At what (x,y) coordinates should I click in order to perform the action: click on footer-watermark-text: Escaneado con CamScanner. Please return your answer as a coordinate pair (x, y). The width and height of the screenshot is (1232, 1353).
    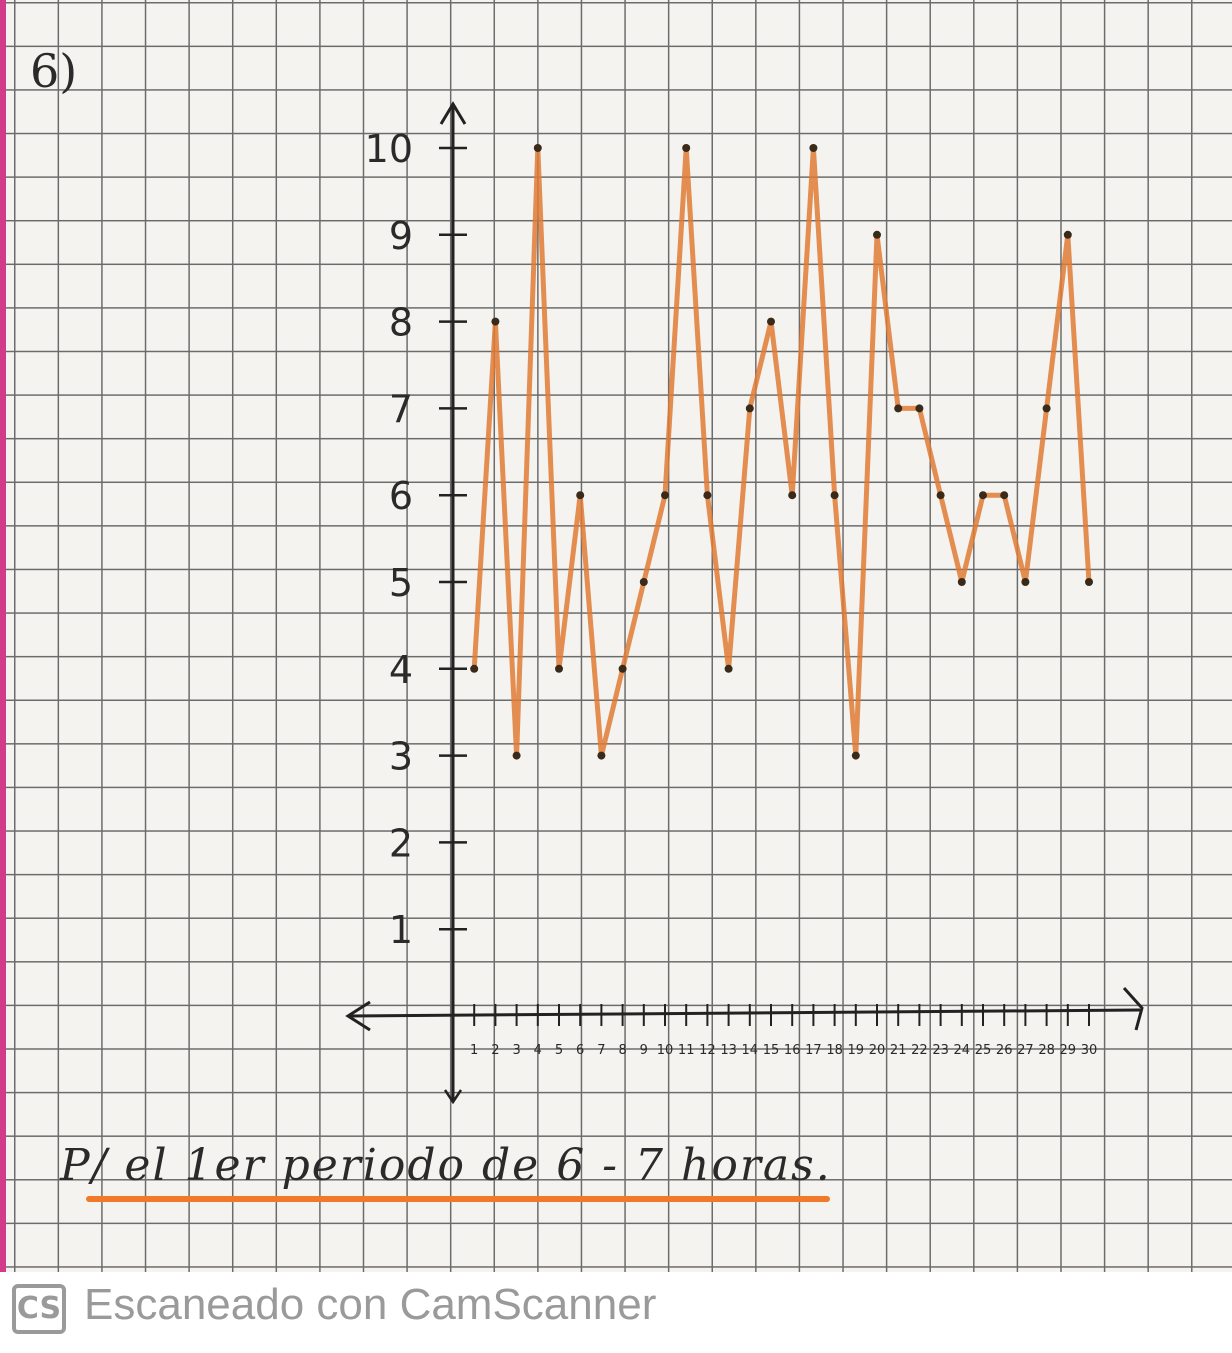
    Looking at the image, I should click on (370, 1304).